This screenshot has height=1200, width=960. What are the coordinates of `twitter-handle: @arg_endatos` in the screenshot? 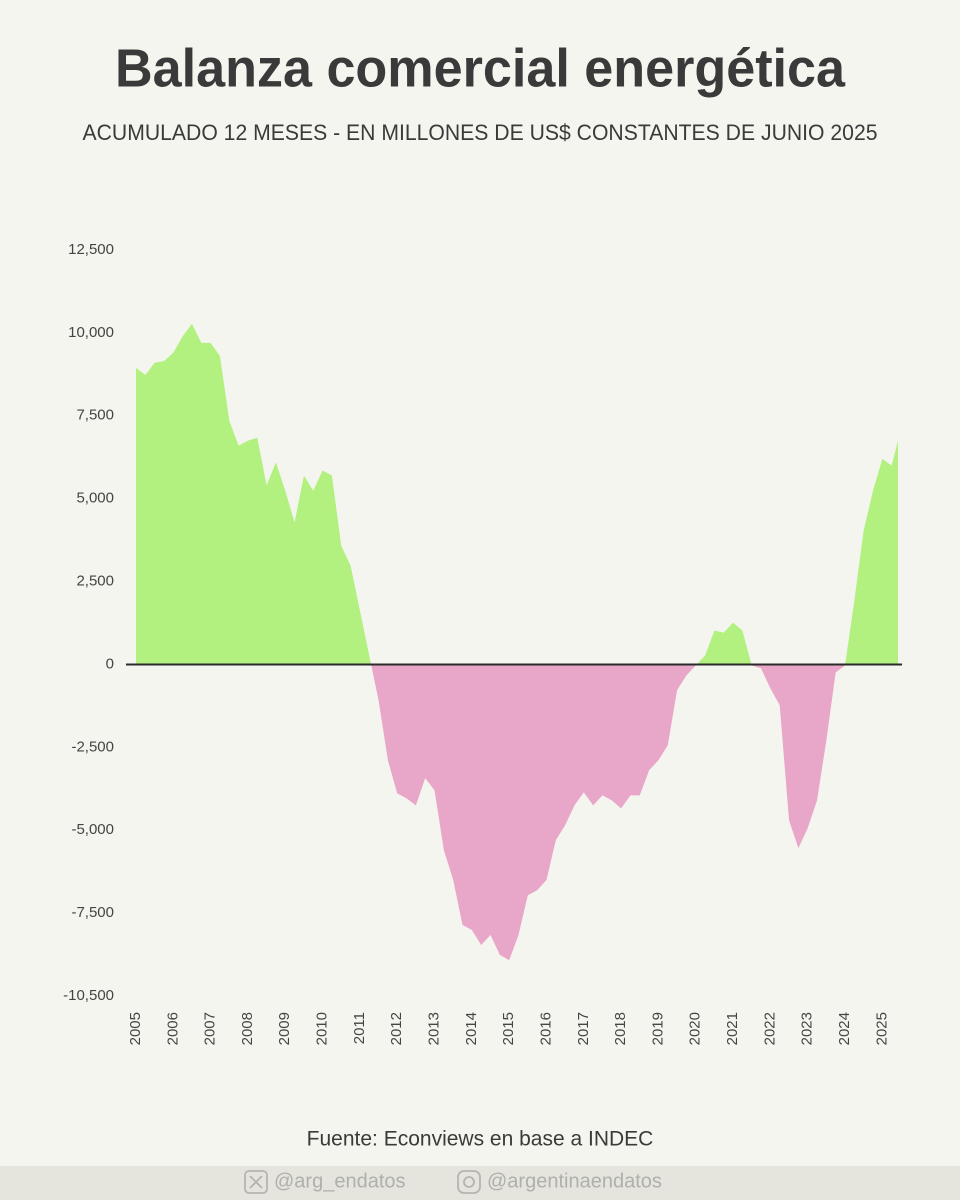 It's located at (340, 1181).